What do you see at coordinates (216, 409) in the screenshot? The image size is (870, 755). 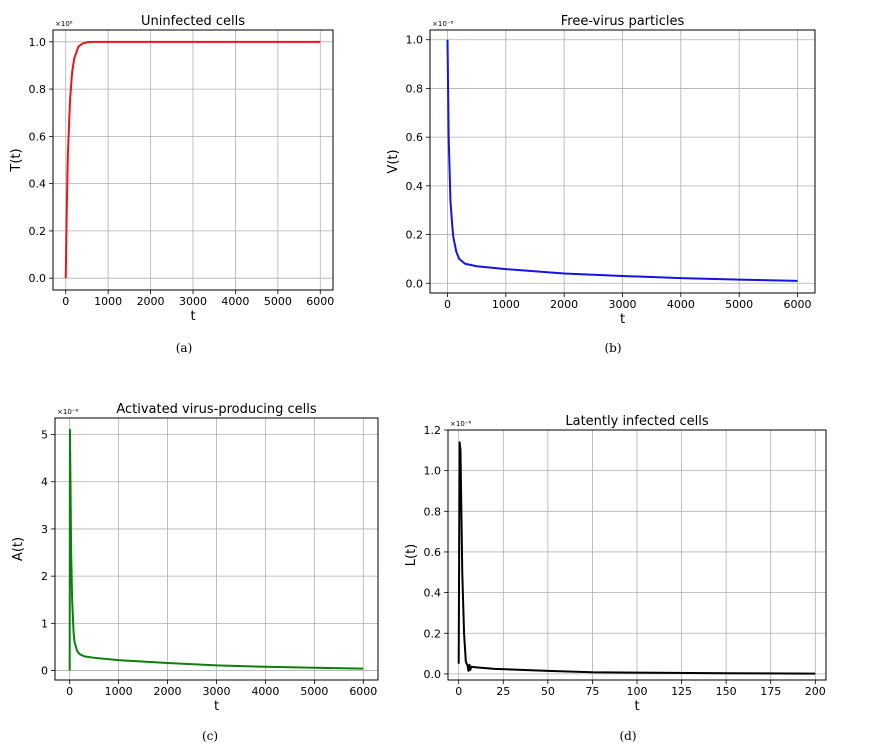 I see `chart-title: Activated virus-producing cells` at bounding box center [216, 409].